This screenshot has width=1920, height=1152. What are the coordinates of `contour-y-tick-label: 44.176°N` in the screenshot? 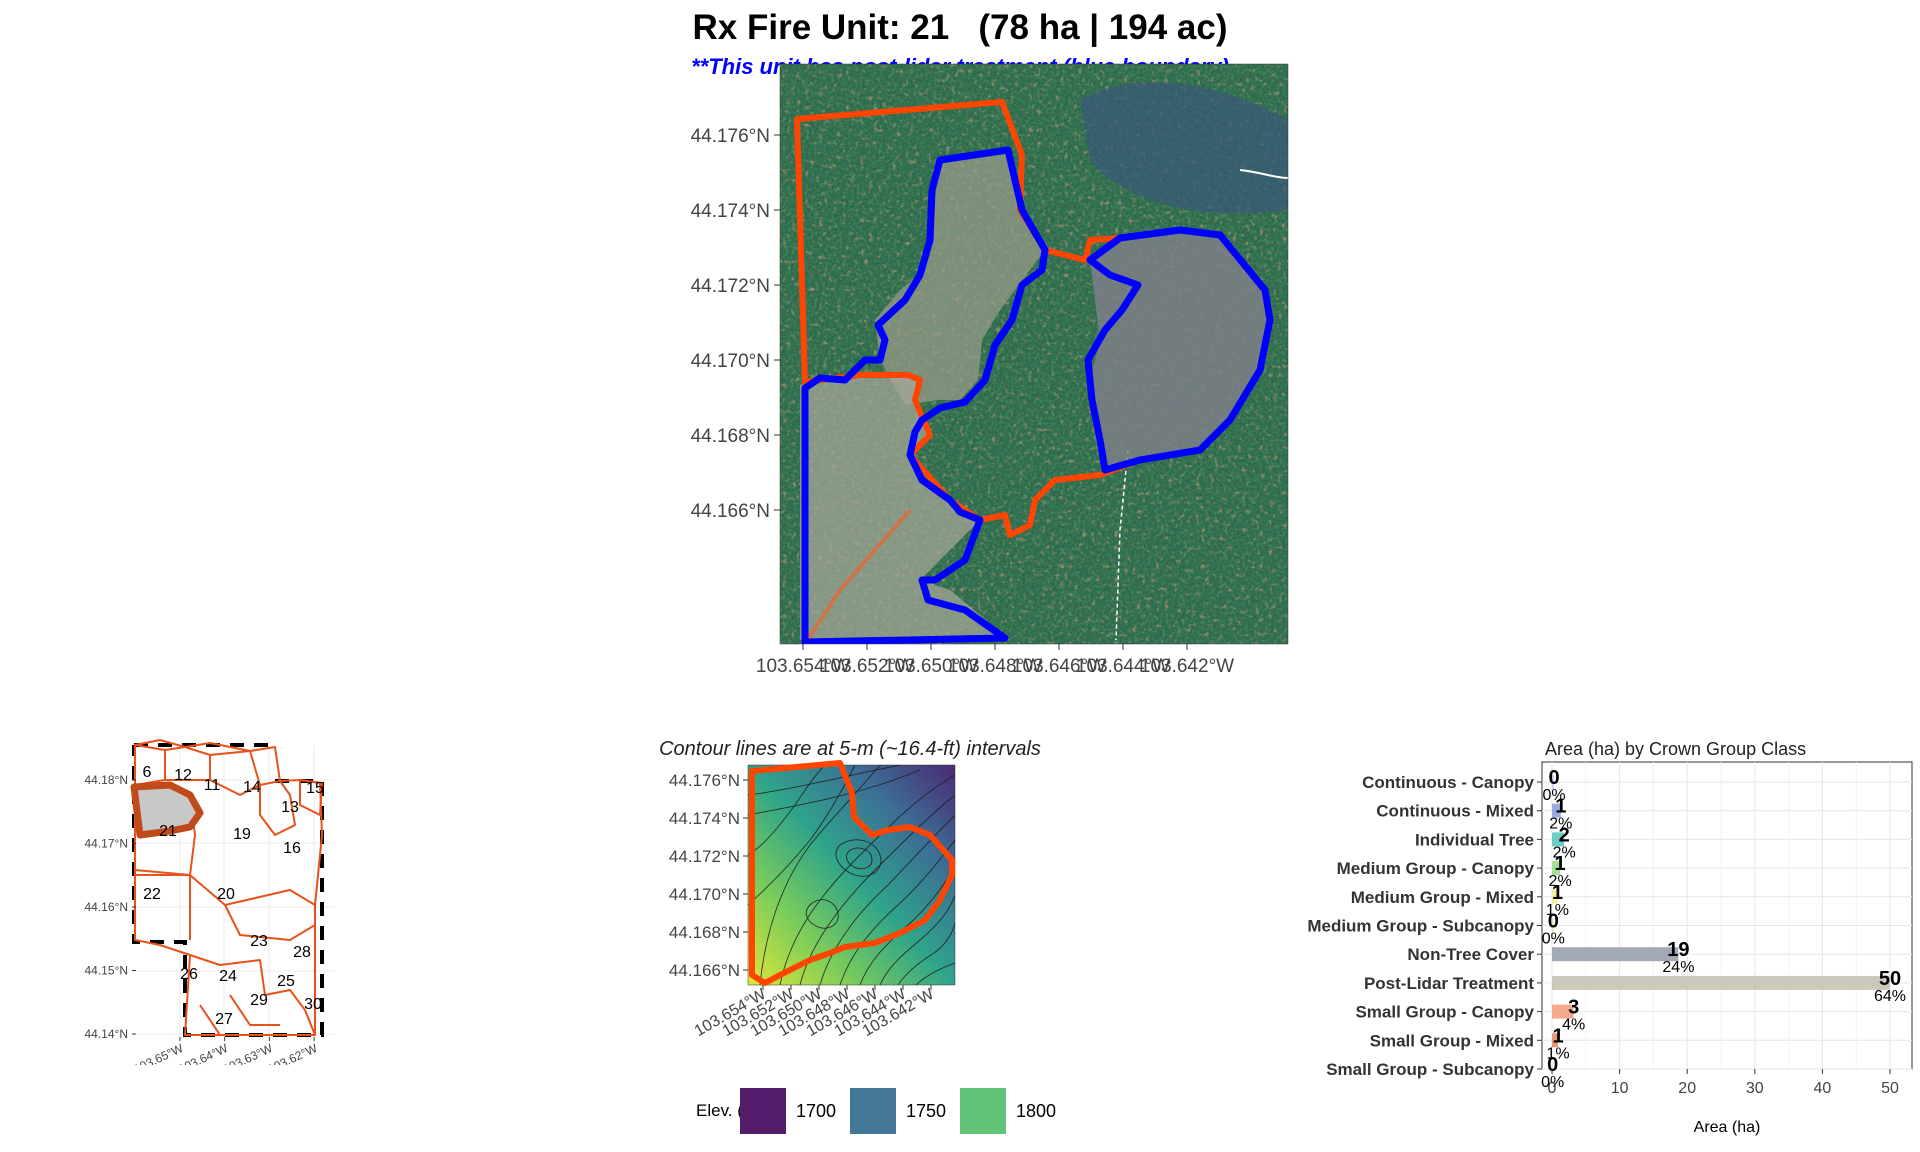 It's located at (704, 780).